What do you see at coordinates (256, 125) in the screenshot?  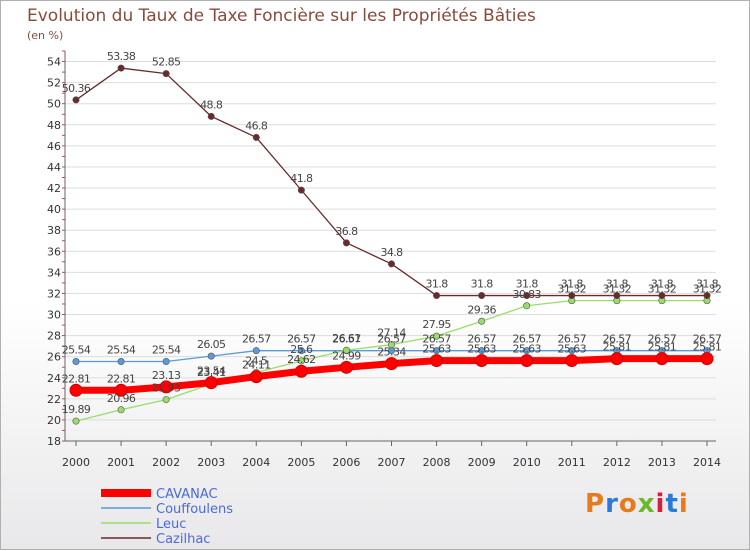 I see `data-label: 46.8` at bounding box center [256, 125].